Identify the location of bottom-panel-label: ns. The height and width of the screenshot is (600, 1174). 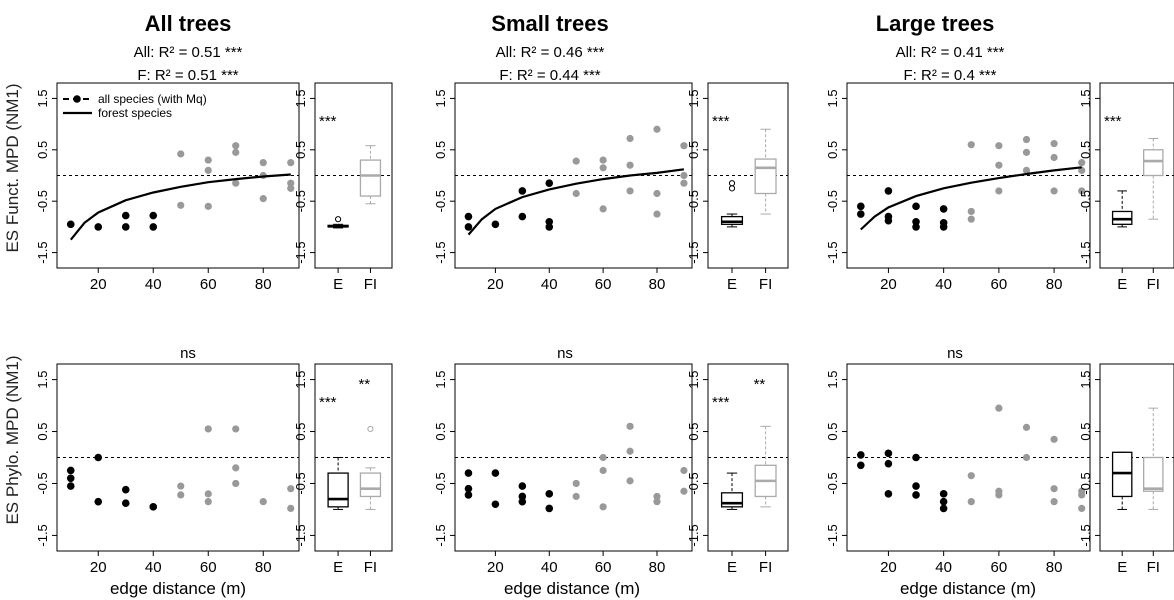
(565, 353).